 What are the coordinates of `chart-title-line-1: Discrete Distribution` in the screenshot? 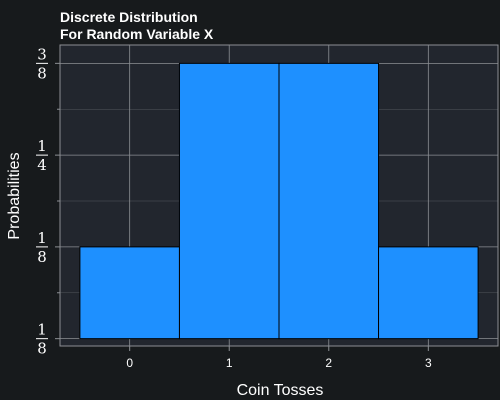 It's located at (129, 17).